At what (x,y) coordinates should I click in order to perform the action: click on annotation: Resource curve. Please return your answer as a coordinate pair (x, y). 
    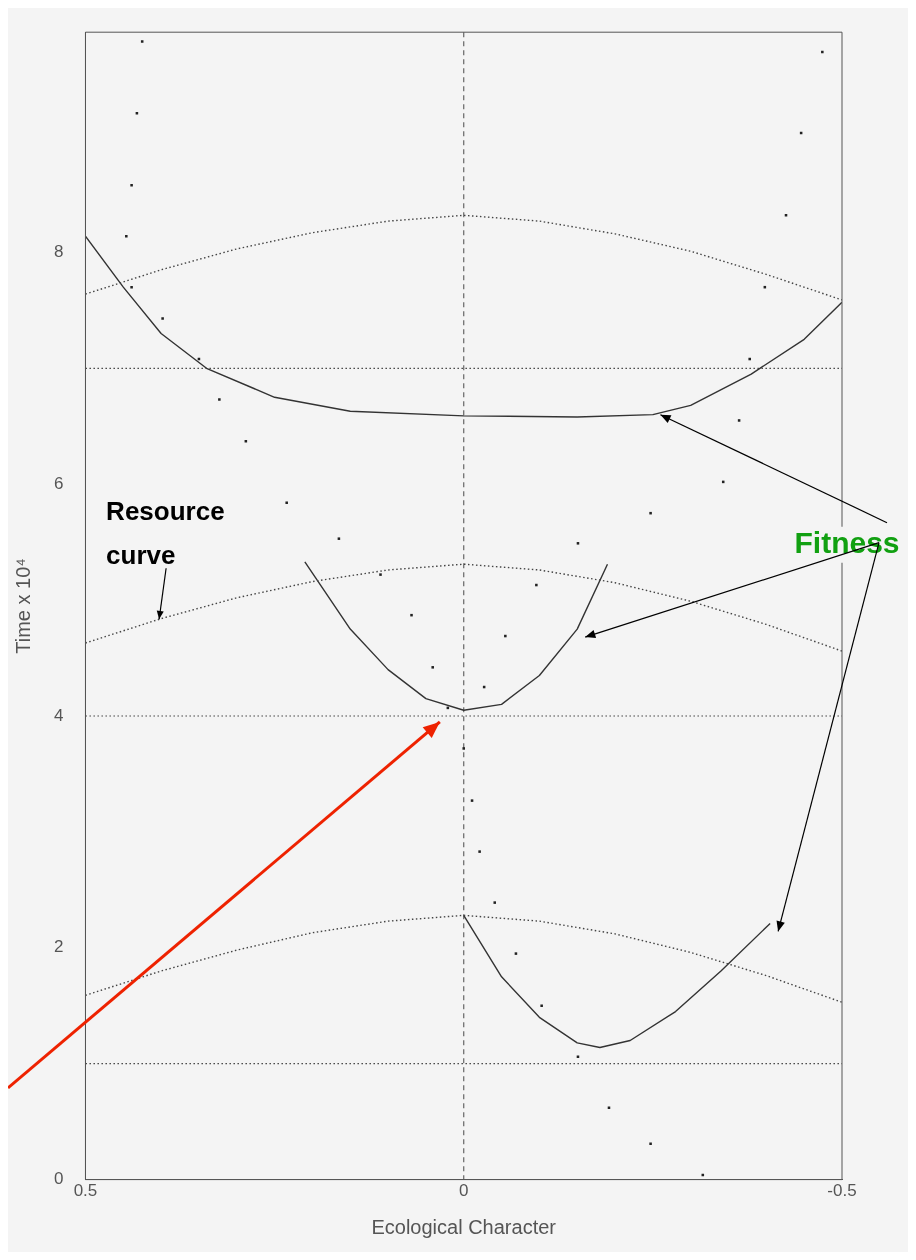
    Looking at the image, I should click on (165, 533).